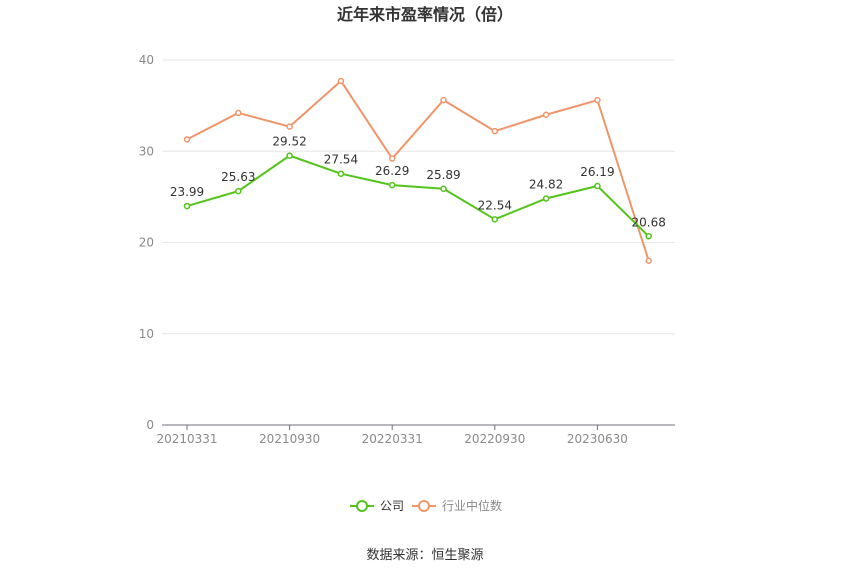 The height and width of the screenshot is (575, 850). I want to click on x-tick-label: 20220331, so click(392, 439).